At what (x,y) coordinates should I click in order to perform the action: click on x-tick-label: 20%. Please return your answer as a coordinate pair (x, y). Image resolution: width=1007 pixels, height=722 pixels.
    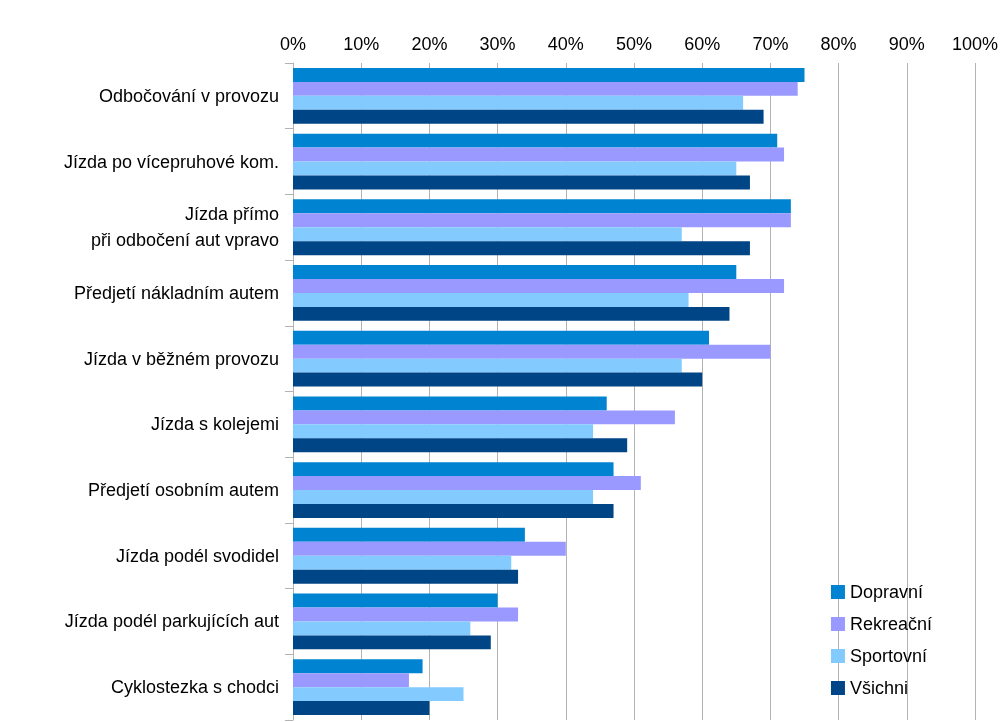
    Looking at the image, I should click on (429, 44).